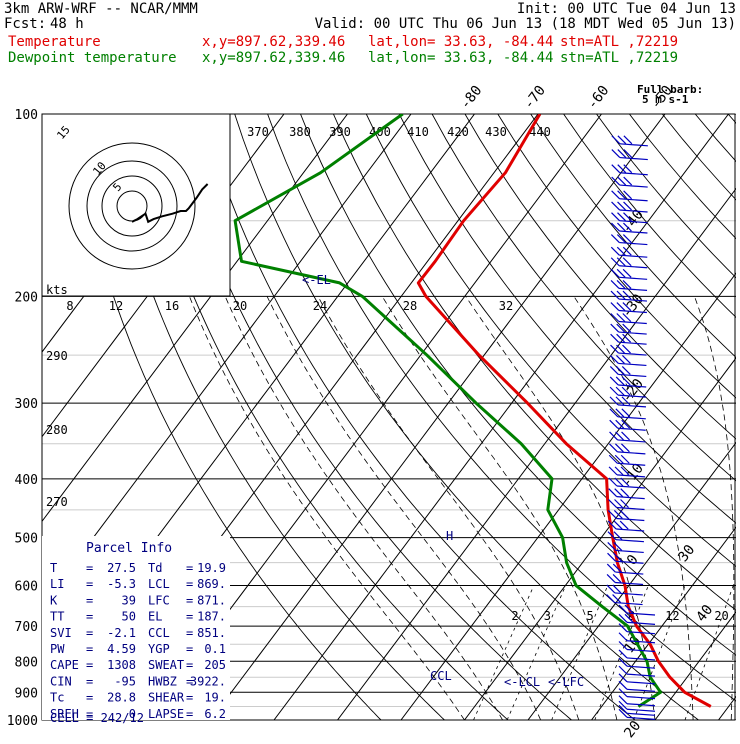  I want to click on mixing-ratio-label: 12, so click(672, 616).